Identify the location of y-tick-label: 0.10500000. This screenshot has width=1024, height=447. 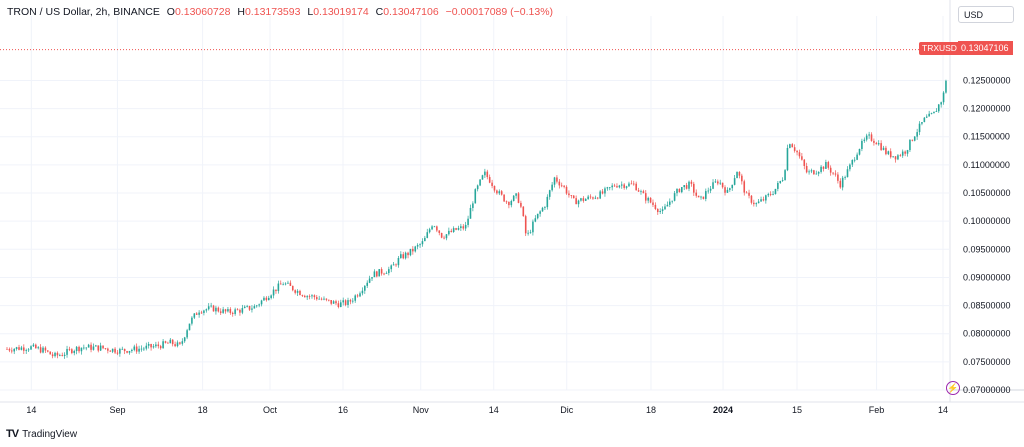
(987, 193).